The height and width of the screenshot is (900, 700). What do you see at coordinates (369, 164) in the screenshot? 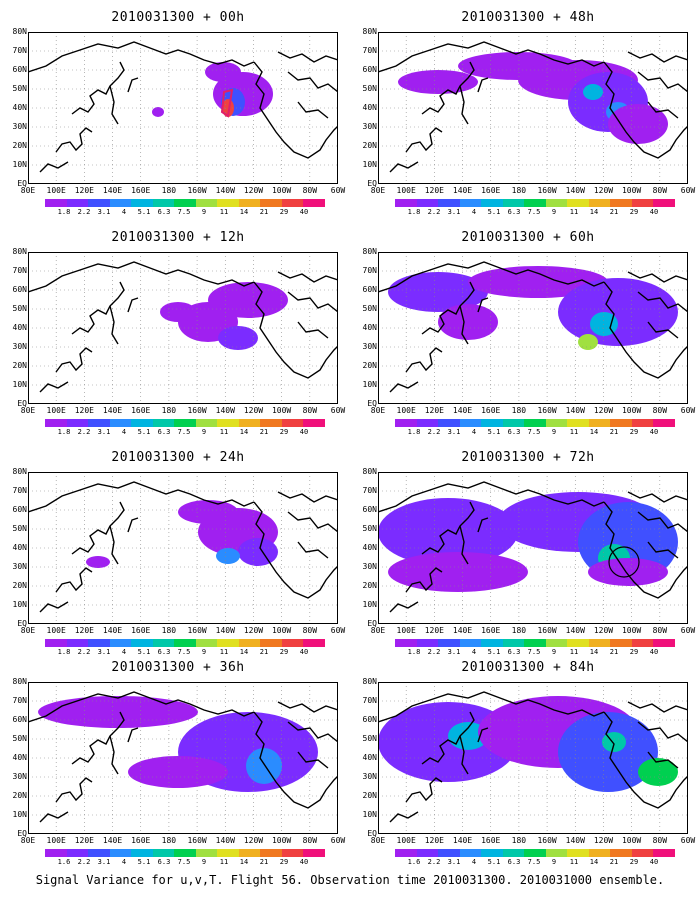
I see `lat-label: 10N` at bounding box center [369, 164].